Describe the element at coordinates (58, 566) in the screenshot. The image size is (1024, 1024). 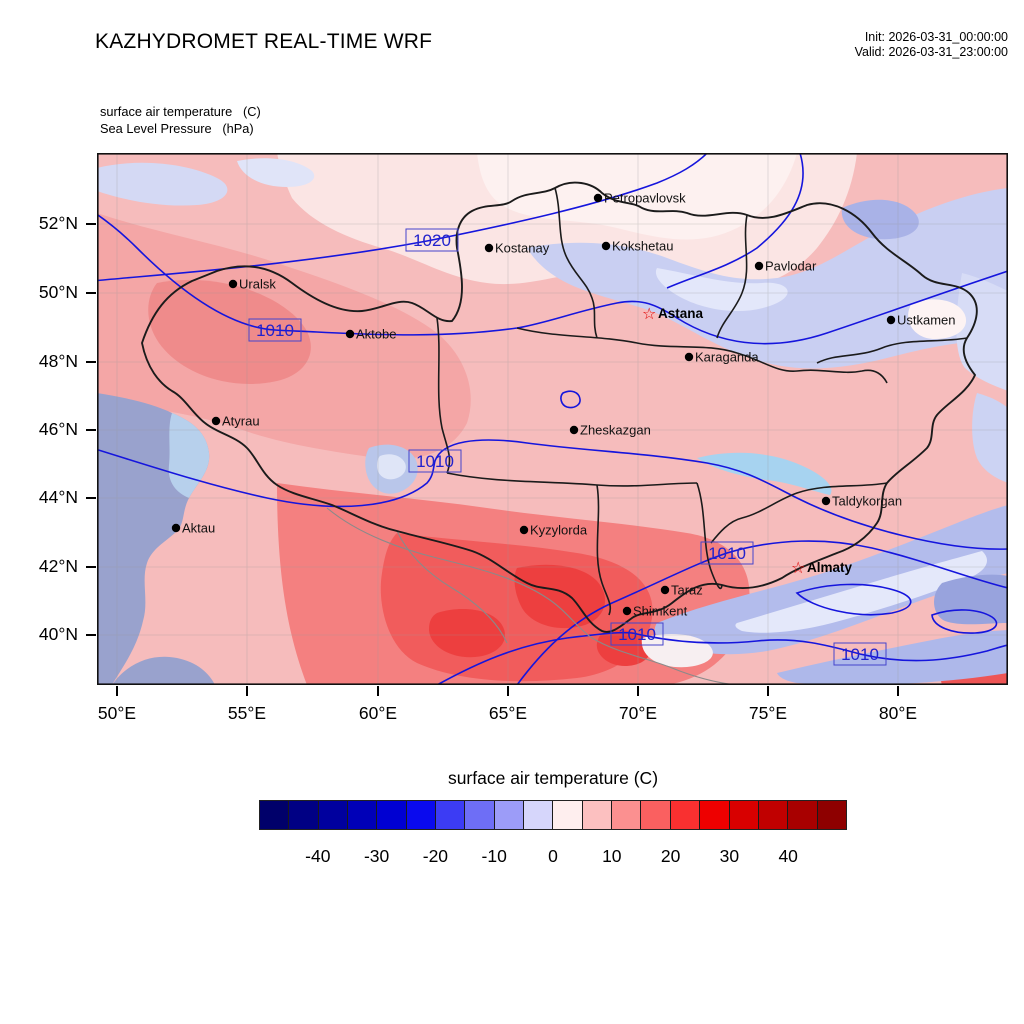
I see `lat-tick-label: 42°N` at that location.